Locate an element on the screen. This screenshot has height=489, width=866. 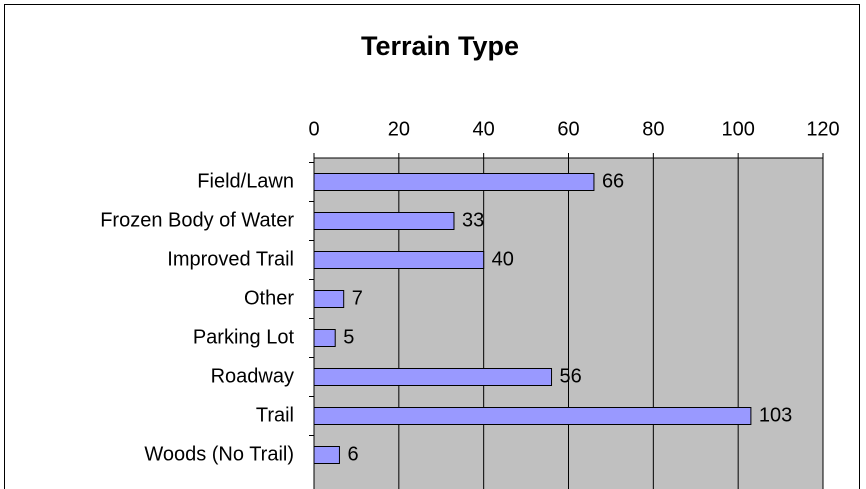
y-tick-label: Frozen Body of Water is located at coordinates (197, 220).